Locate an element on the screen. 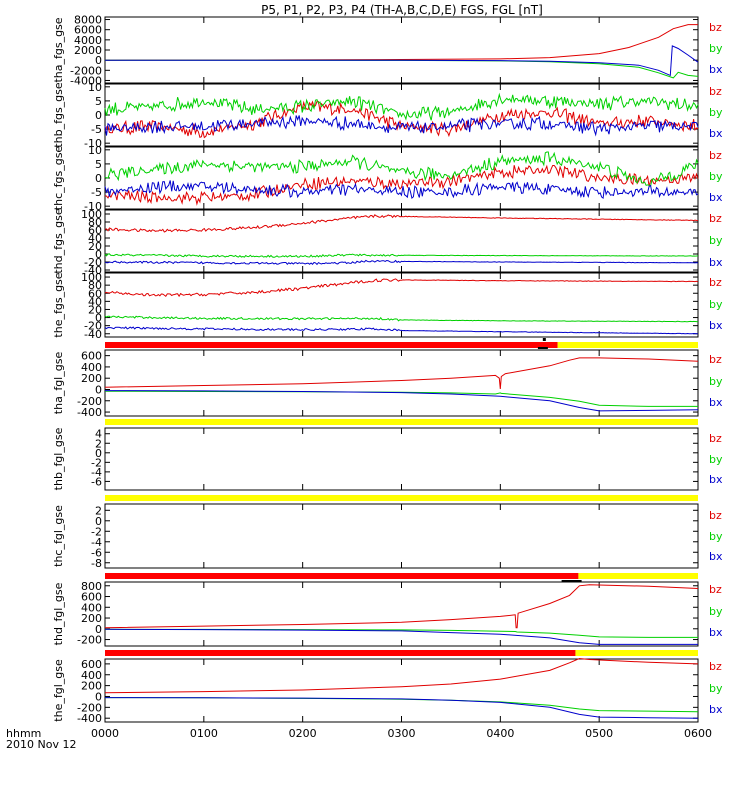 This screenshot has width=750, height=800. y-tick-label: -2 is located at coordinates (96, 531).